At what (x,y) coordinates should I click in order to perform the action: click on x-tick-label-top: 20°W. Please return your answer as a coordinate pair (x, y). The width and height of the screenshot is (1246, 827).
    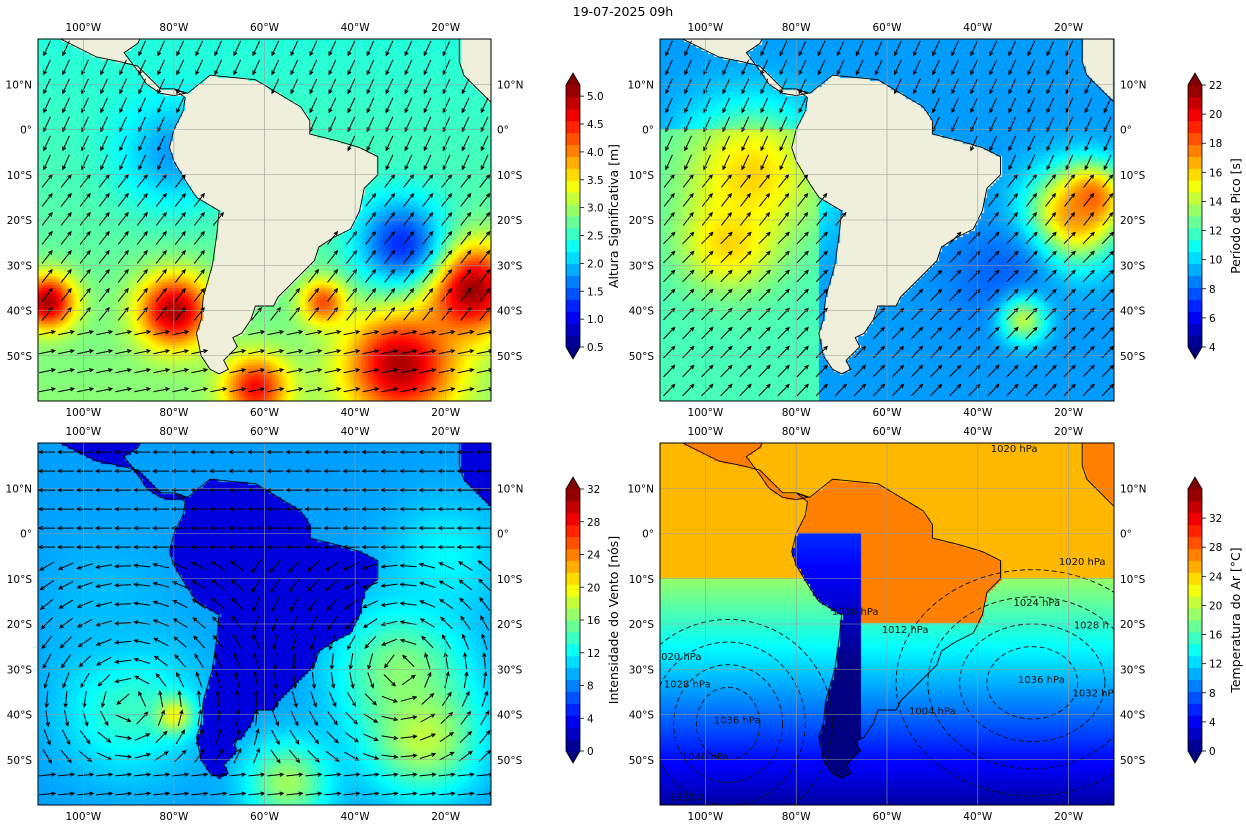
    Looking at the image, I should click on (446, 28).